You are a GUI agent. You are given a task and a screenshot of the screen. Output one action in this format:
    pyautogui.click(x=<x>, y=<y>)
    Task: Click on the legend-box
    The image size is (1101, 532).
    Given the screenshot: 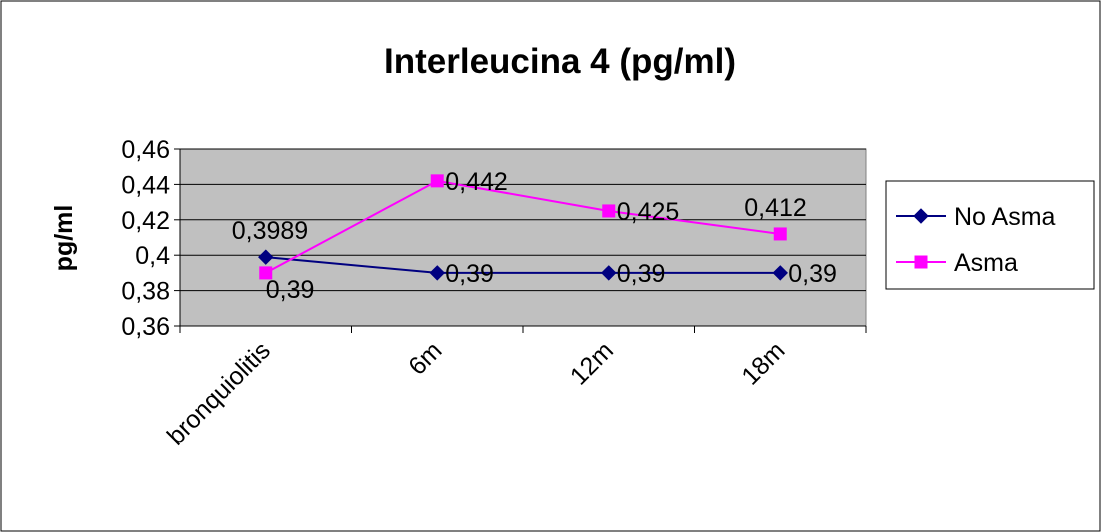 What is the action you would take?
    pyautogui.click(x=990, y=235)
    